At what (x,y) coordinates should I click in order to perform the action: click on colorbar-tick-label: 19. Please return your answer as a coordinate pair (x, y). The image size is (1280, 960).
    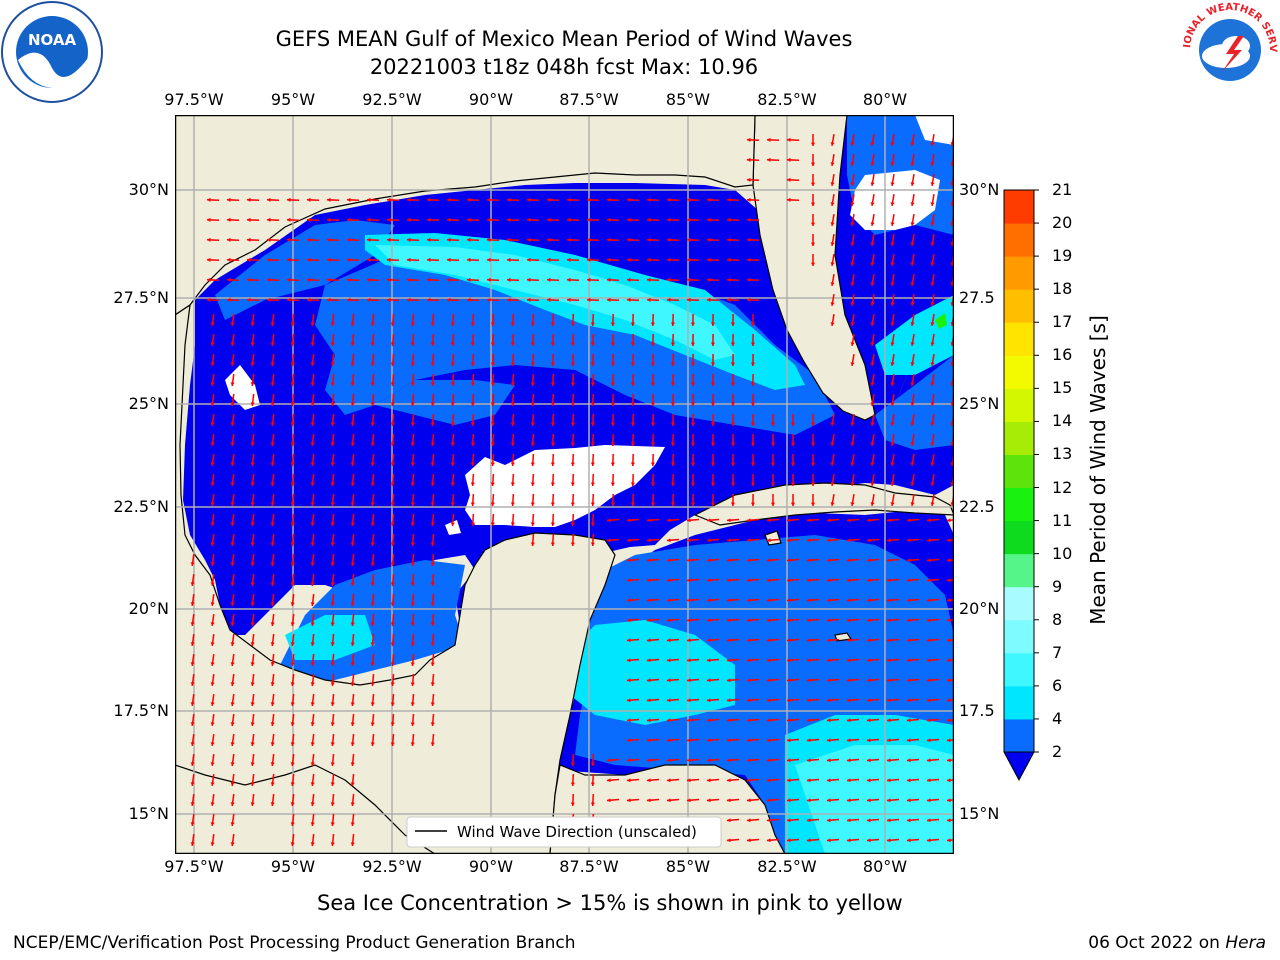
    Looking at the image, I should click on (1062, 256).